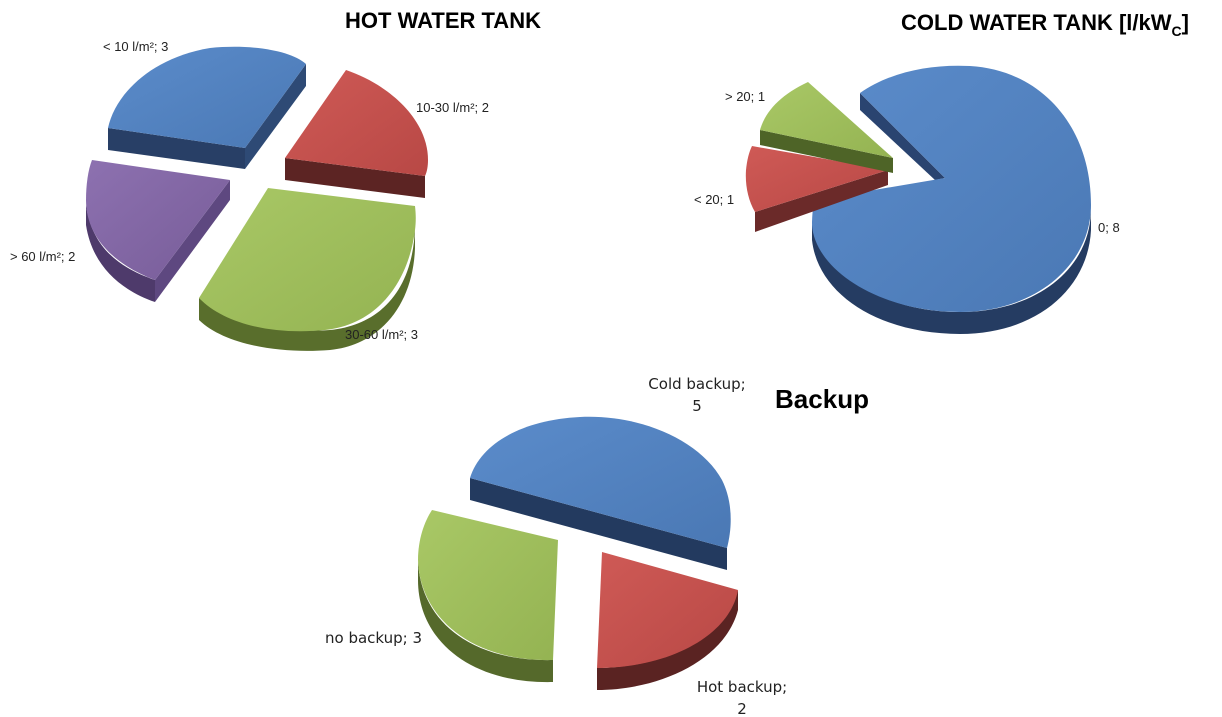 The image size is (1222, 717). What do you see at coordinates (135, 46) in the screenshot?
I see `hot-label-lt10: < 10 l/m²; 3` at bounding box center [135, 46].